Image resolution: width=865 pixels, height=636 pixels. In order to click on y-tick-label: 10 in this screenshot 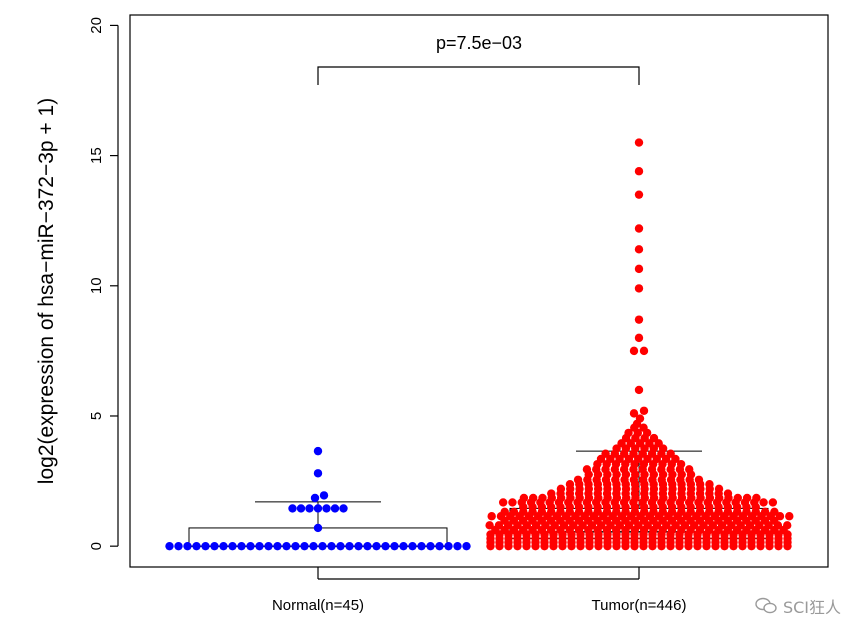, I will do `click(96, 285)`.